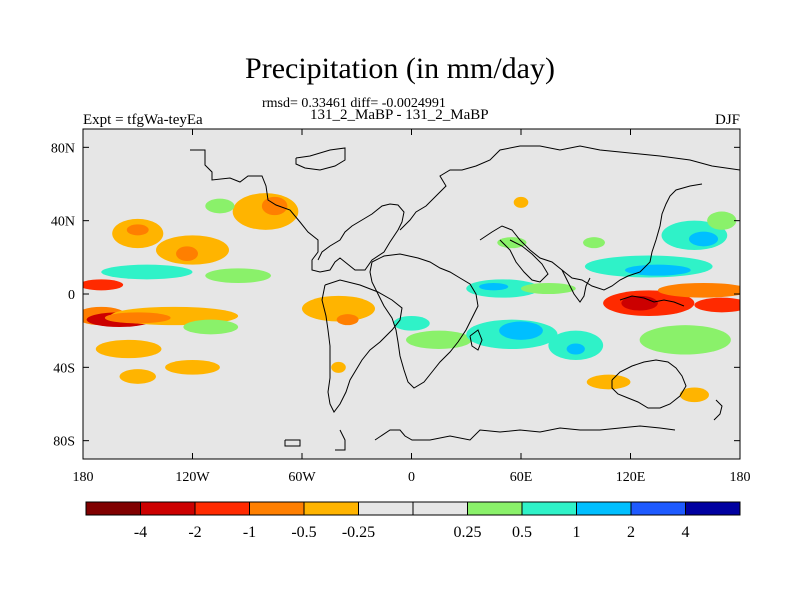  What do you see at coordinates (297, 211) in the screenshot?
I see `coastline-north-america` at bounding box center [297, 211].